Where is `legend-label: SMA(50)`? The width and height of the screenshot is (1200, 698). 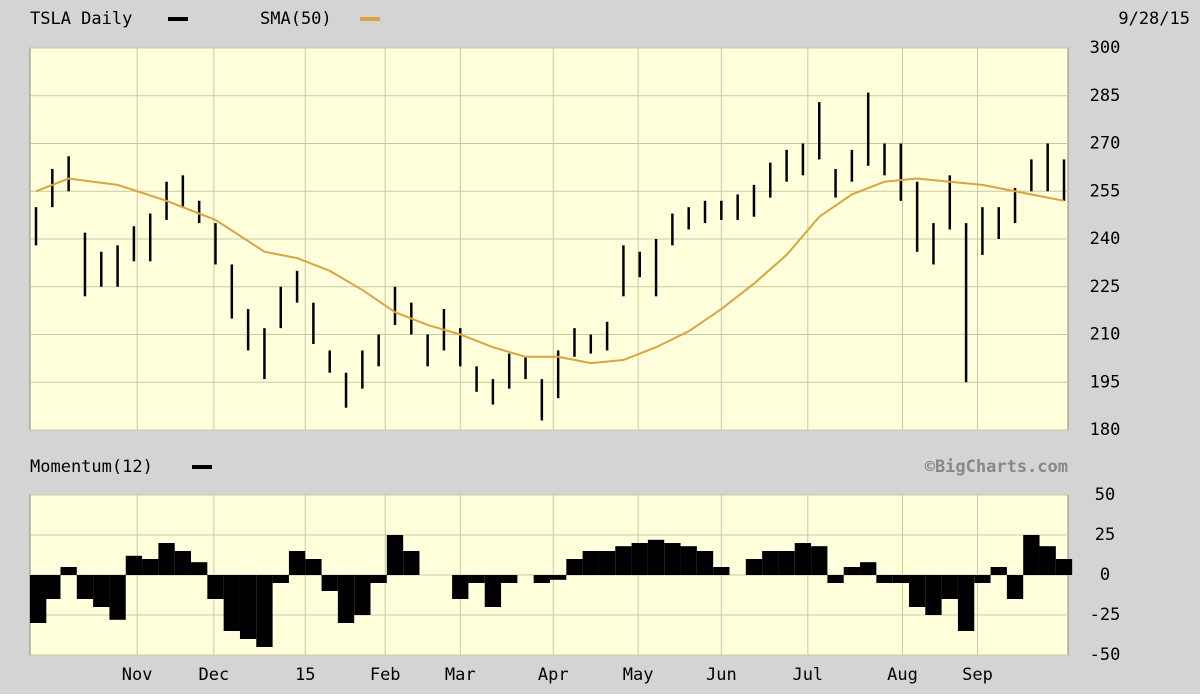
legend-label: SMA(50) is located at coordinates (296, 19).